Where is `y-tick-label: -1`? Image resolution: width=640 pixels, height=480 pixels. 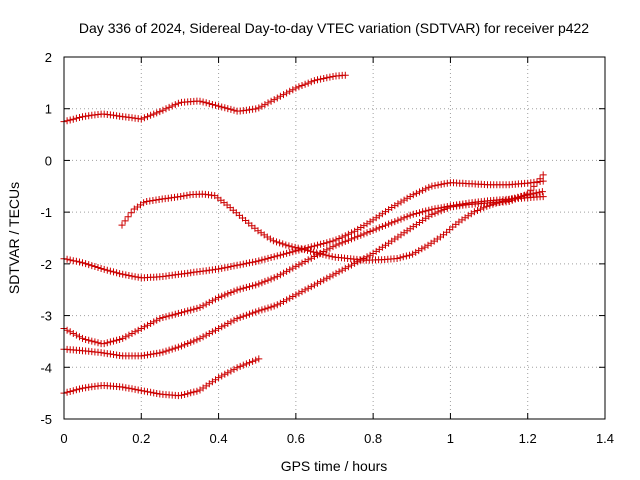 y-tick-label: -1 is located at coordinates (46, 212).